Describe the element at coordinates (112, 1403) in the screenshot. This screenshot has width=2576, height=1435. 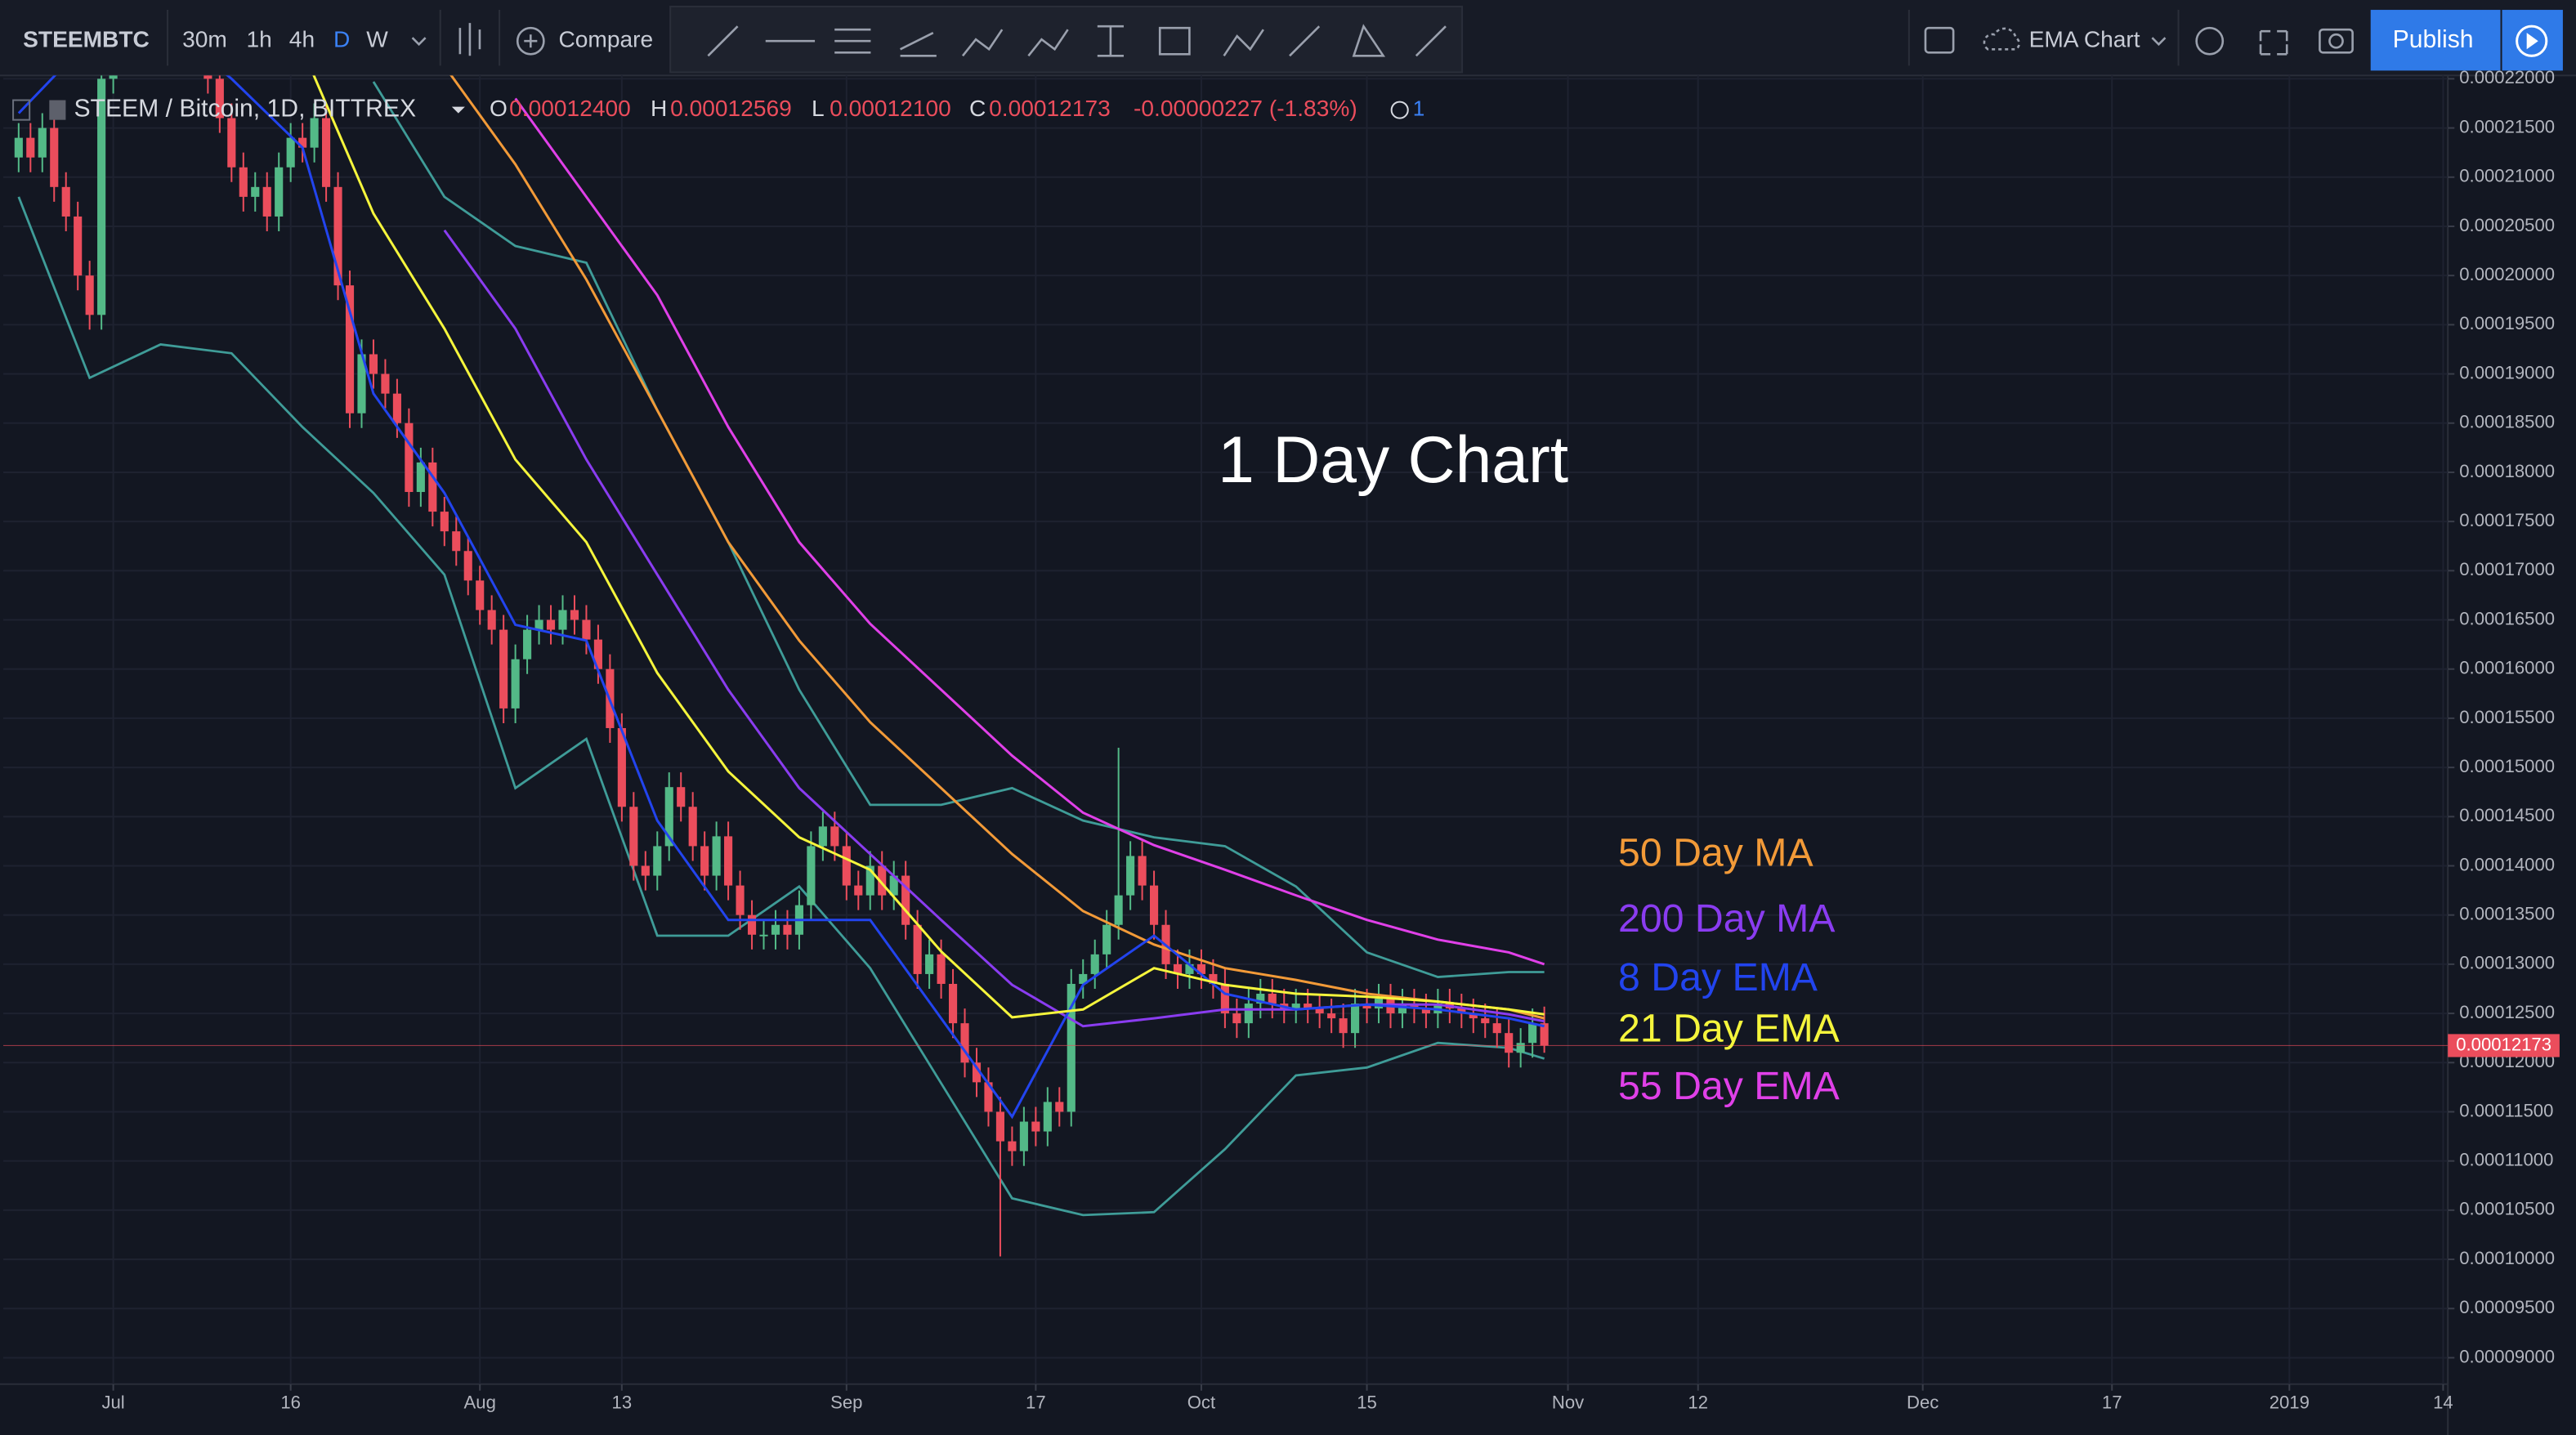
I see `x-tick-label: Jul` at that location.